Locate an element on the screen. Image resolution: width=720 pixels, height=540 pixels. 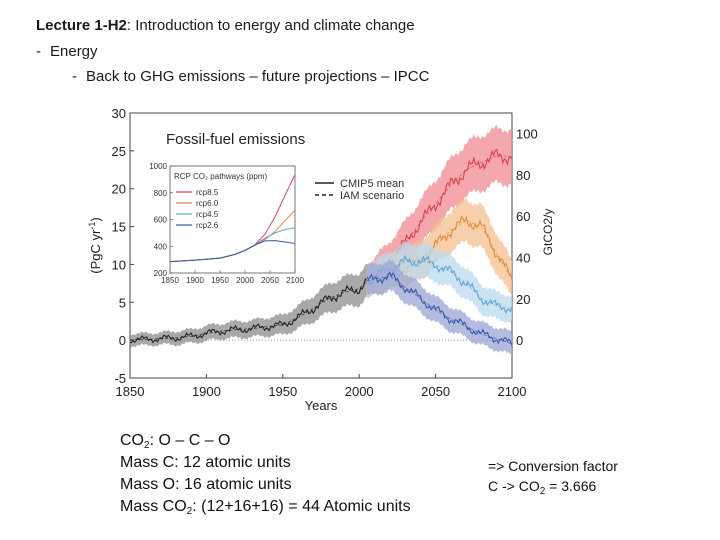
y-tick-label: 25 is located at coordinates (119, 151).